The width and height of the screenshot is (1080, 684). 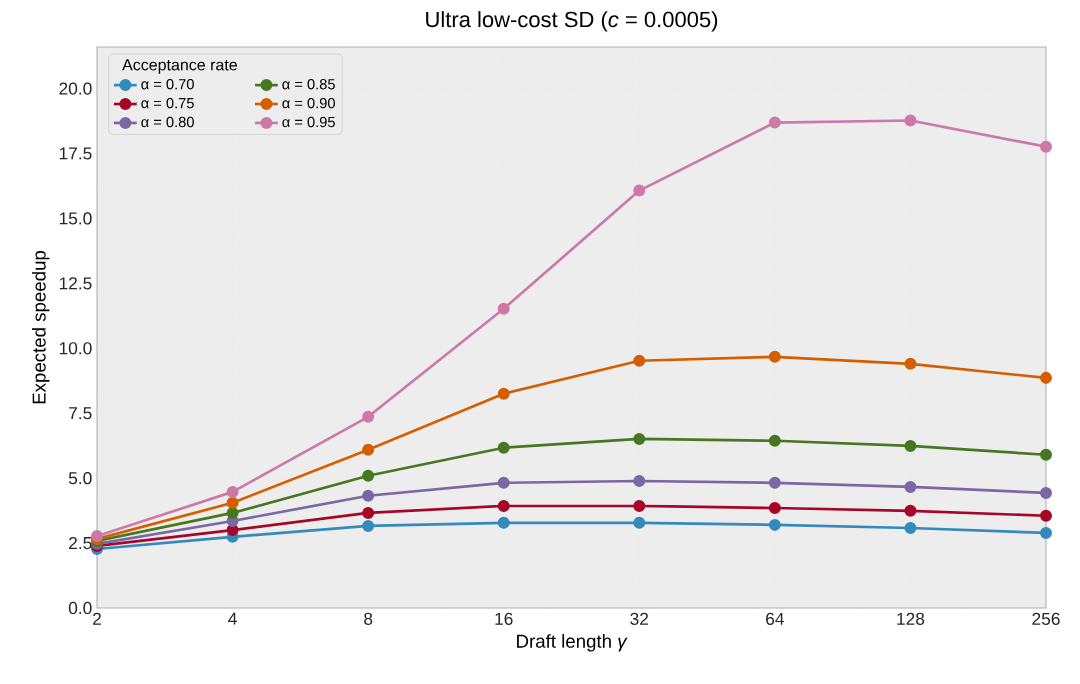 I want to click on legend-label: α = 0.90, so click(x=308, y=103).